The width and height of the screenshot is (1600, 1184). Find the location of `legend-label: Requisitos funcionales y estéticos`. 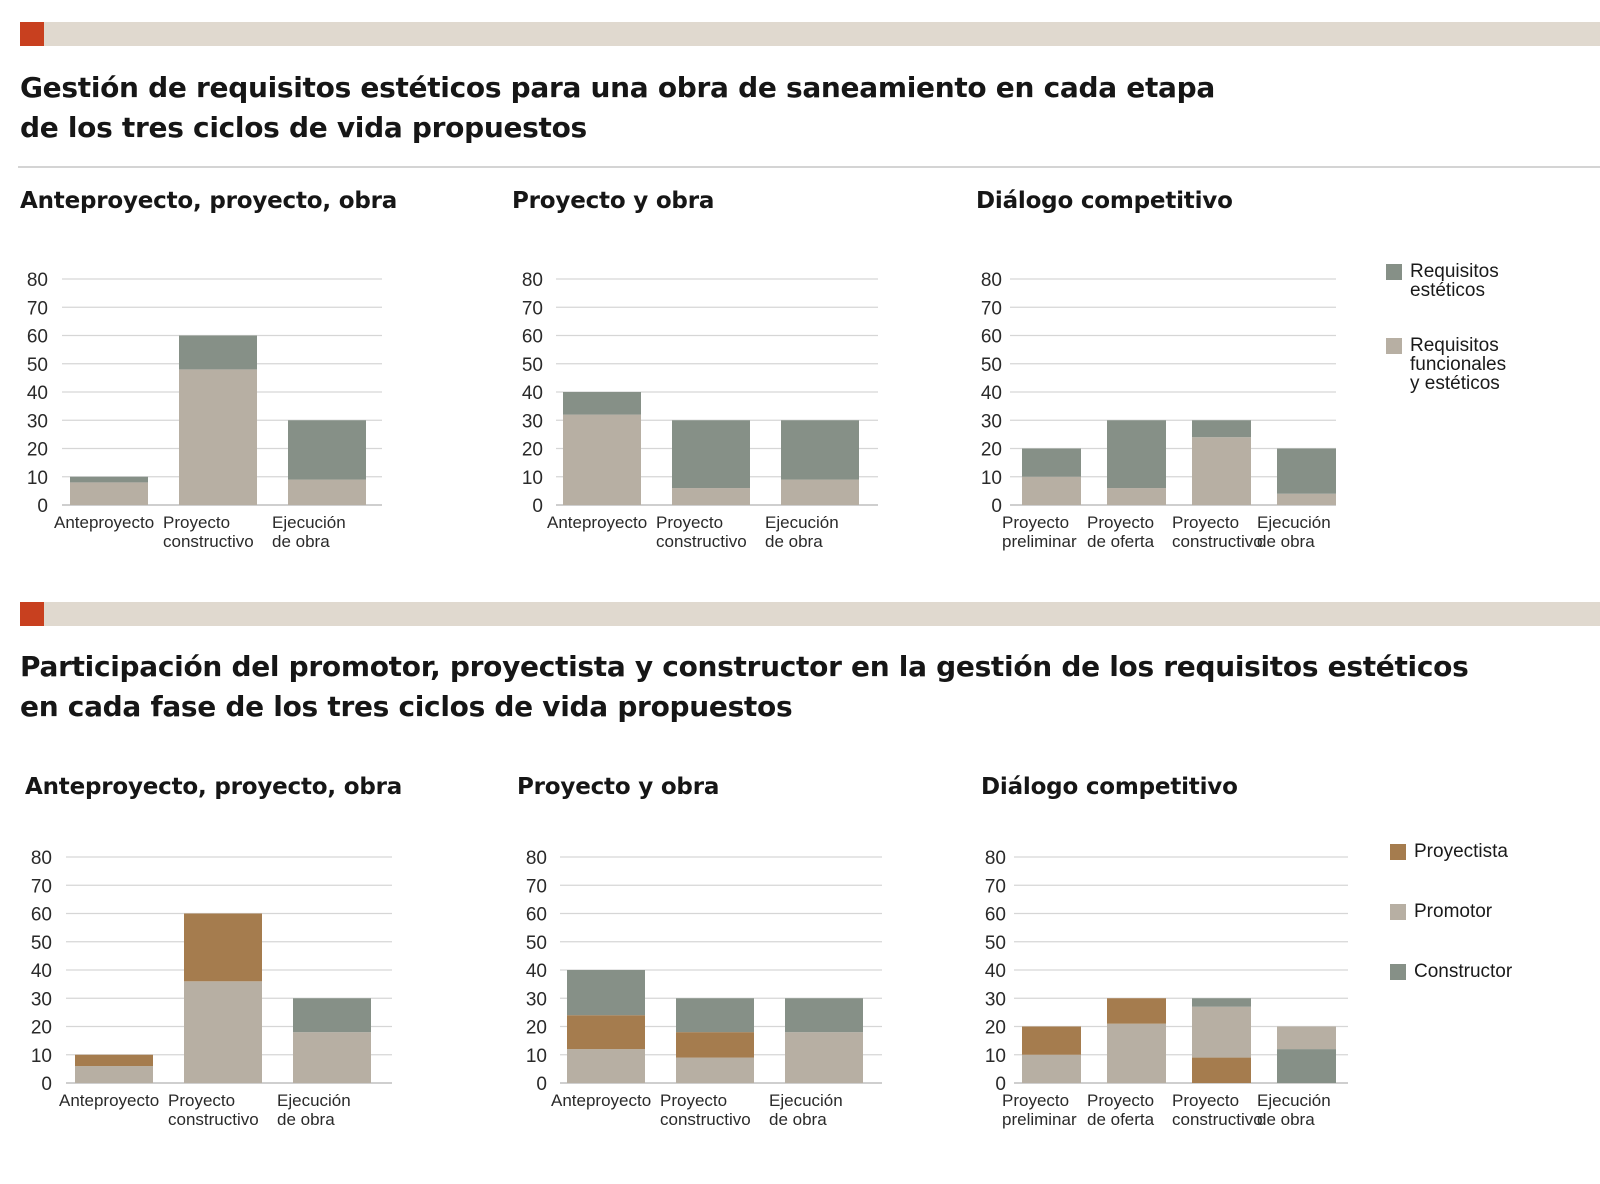

legend-label: Requisitos funcionales y estéticos is located at coordinates (1458, 364).